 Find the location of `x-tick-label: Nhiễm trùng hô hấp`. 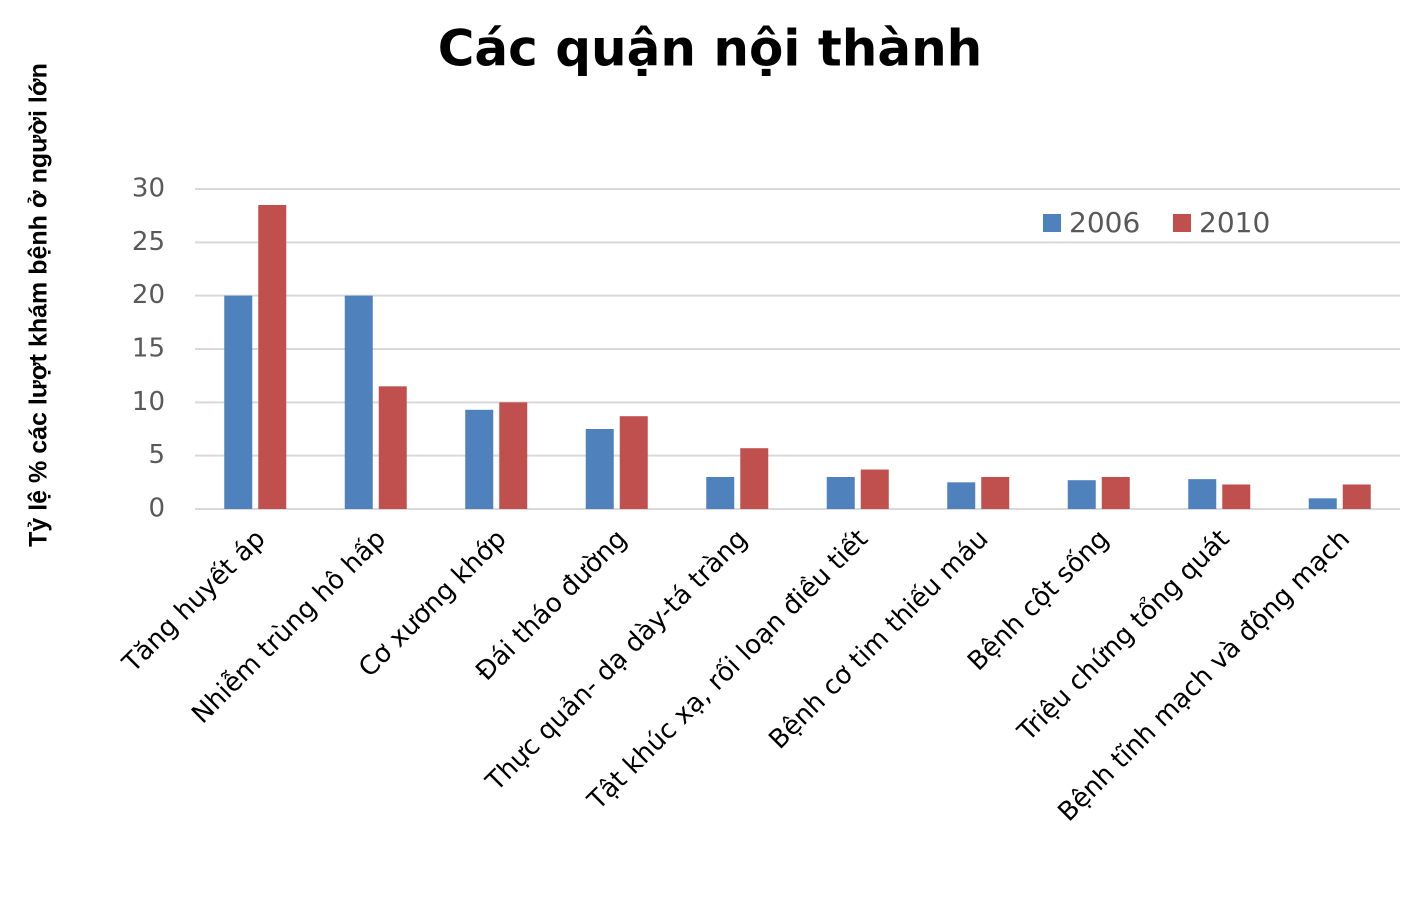

x-tick-label: Nhiễm trùng hô hấp is located at coordinates (289, 626).